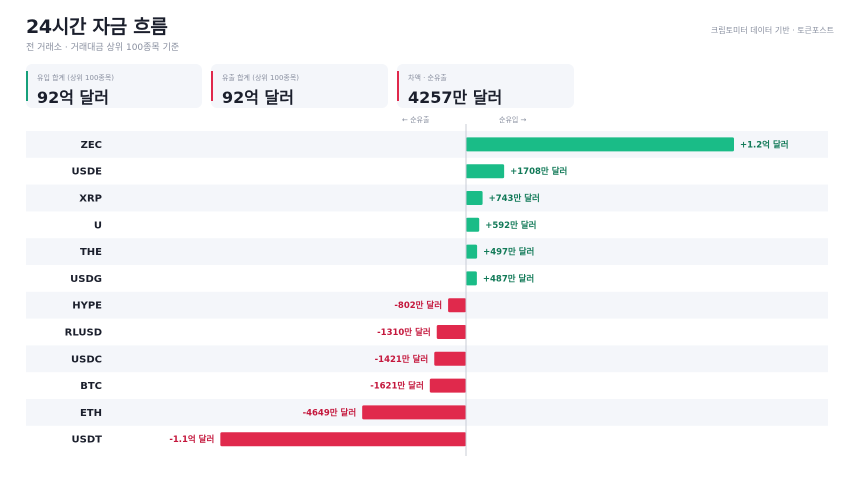  I want to click on data-label: -1.1억 달러, so click(191, 439).